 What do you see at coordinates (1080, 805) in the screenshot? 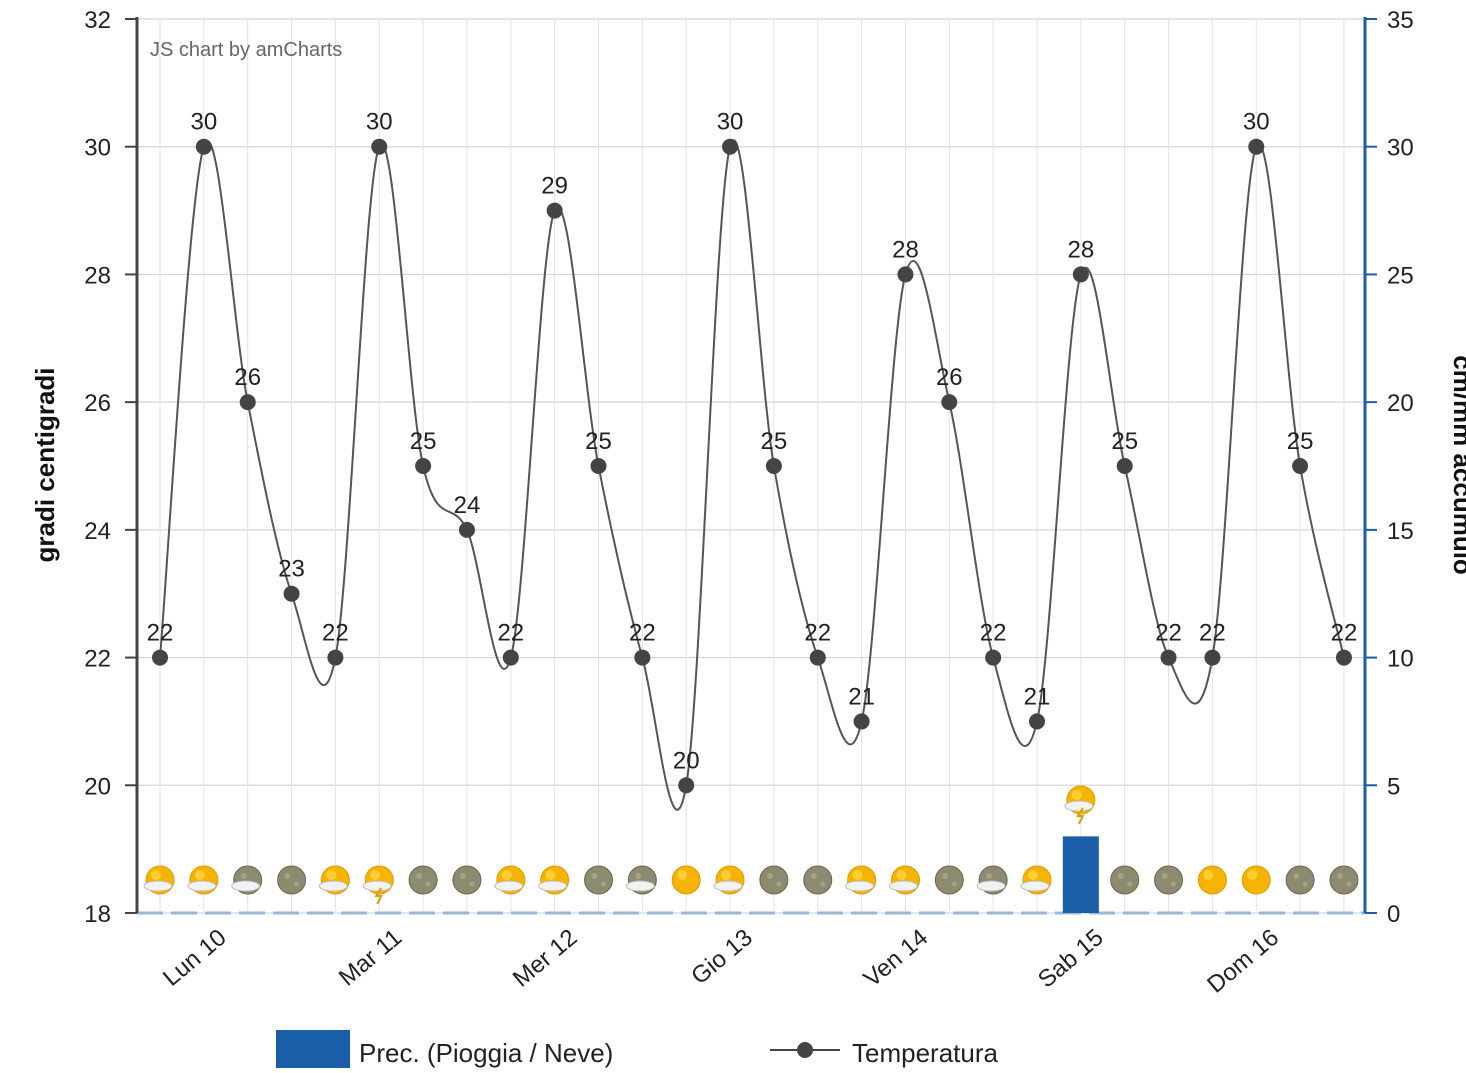
I see `sun-storm-icon` at bounding box center [1080, 805].